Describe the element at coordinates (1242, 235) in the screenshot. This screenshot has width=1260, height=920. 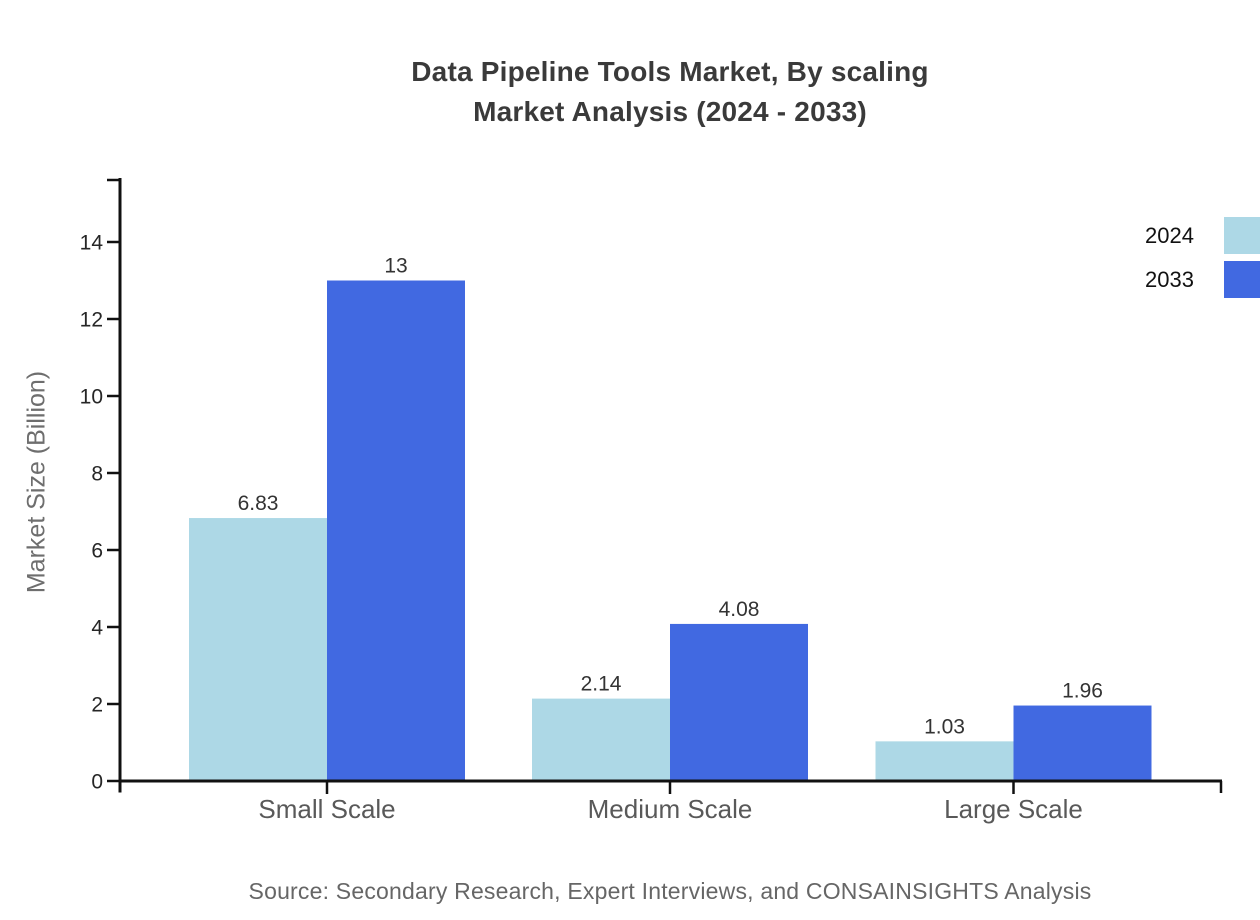
I see `legend-swatch-2024` at that location.